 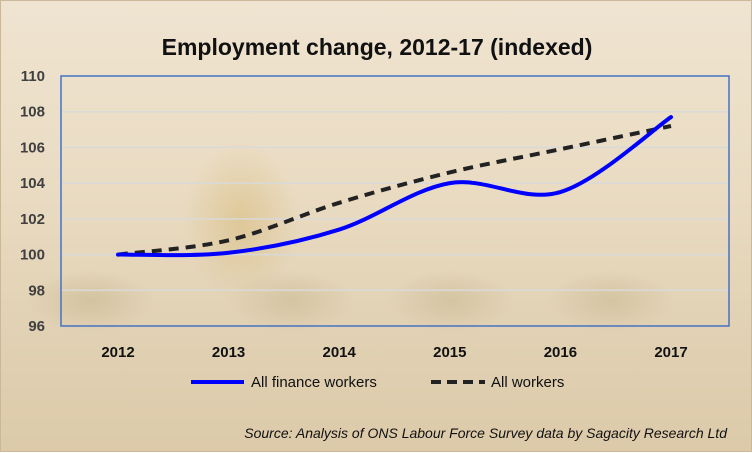 I want to click on x-tick-label: 2016, so click(x=560, y=352).